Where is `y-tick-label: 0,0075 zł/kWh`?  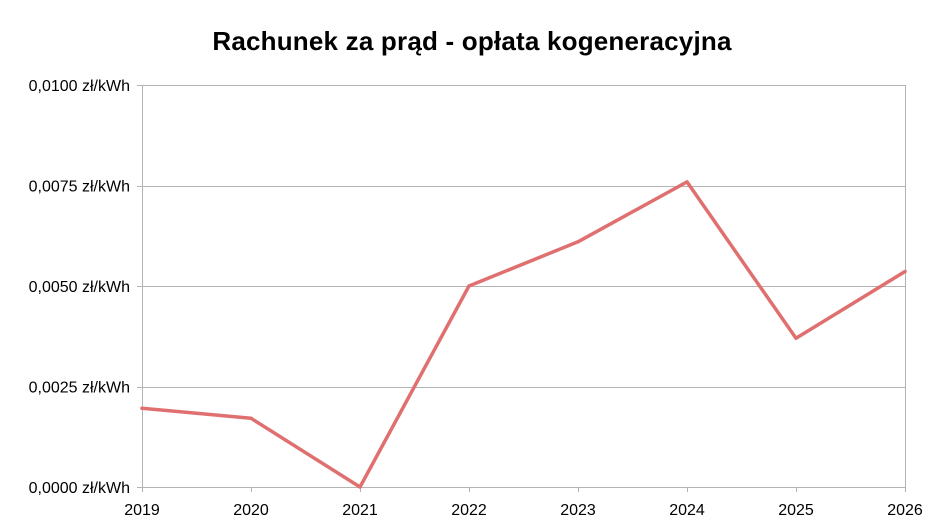 y-tick-label: 0,0075 zł/kWh is located at coordinates (79, 187).